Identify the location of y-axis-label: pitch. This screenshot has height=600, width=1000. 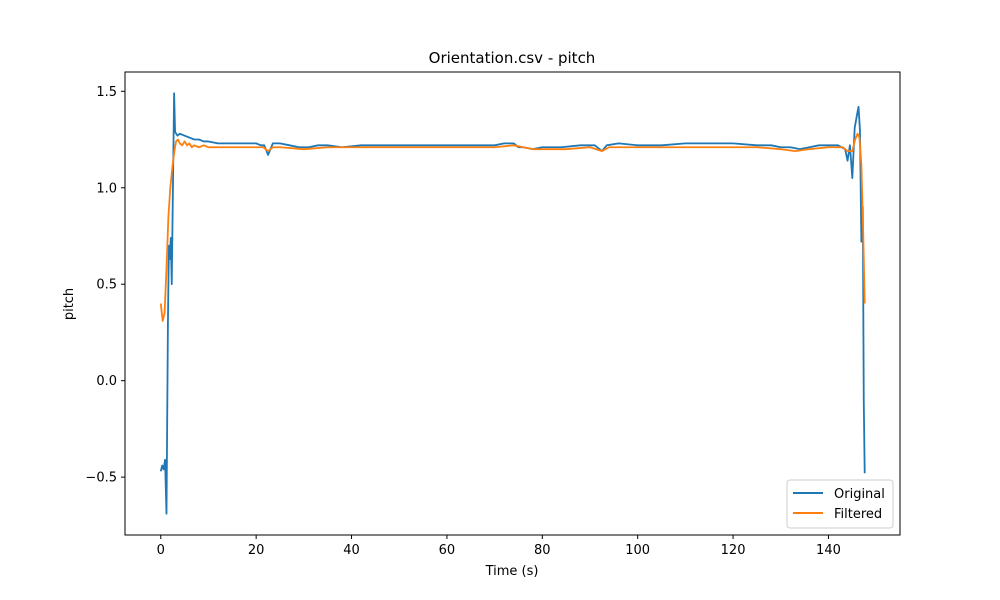
(69, 304).